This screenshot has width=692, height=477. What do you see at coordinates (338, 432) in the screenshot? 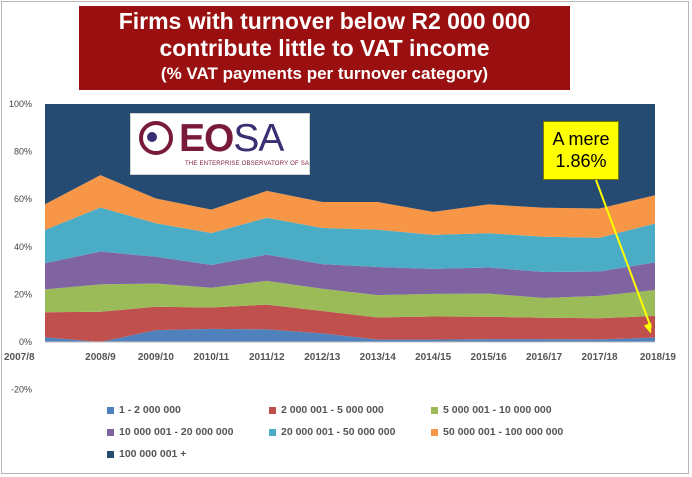
I see `legend-label: 20 000 001 - 50 000 000` at bounding box center [338, 432].